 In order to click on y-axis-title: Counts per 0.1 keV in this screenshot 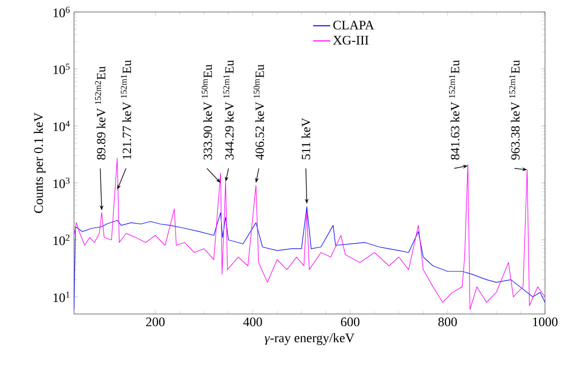, I will do `click(40, 163)`.